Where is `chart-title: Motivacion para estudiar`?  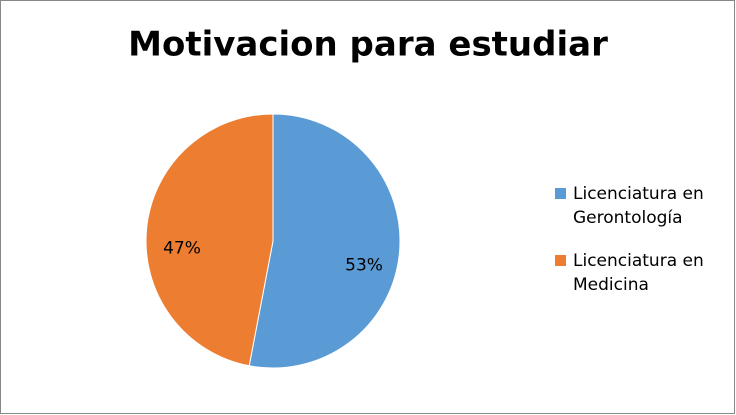
chart-title: Motivacion para estudiar is located at coordinates (368, 45).